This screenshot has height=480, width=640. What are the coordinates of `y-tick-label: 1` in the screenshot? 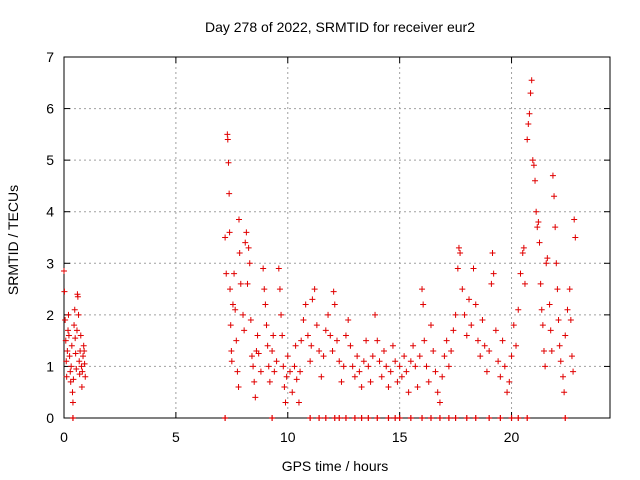 It's located at (50, 366).